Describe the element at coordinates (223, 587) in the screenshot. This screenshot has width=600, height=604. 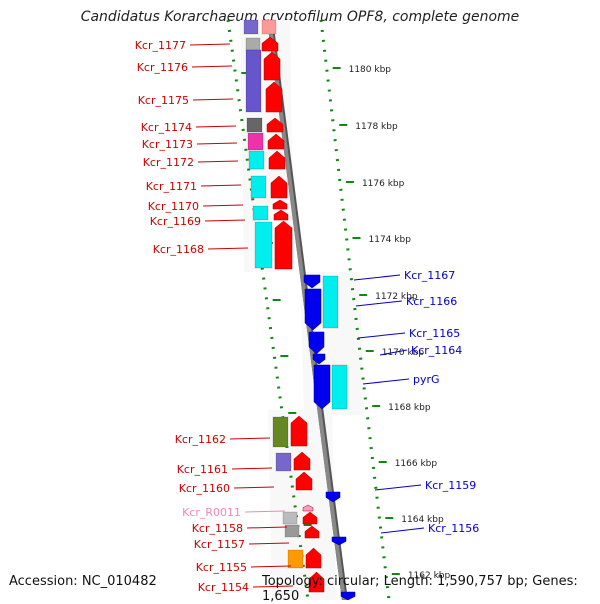
I see `forward-gene-label: Kcr_1154` at that location.